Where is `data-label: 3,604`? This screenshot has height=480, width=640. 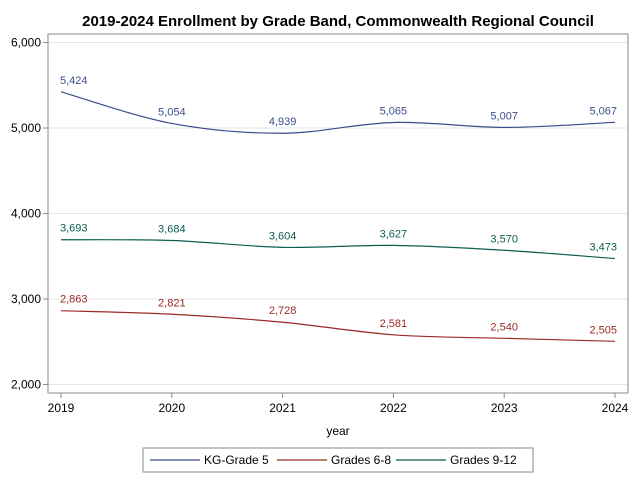 data-label: 3,604 is located at coordinates (283, 236).